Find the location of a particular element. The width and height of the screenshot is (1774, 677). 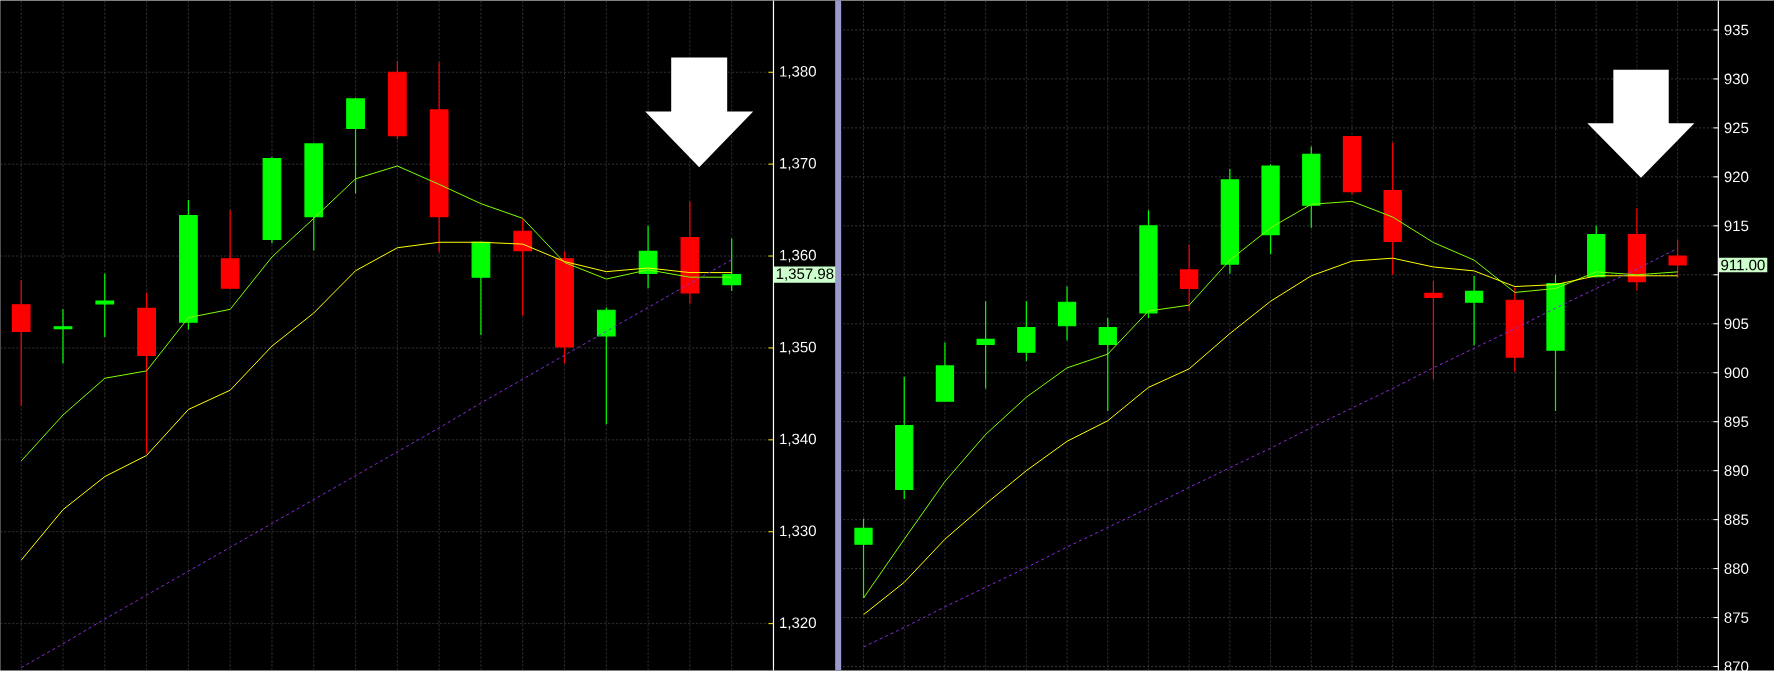

y-tick-label: 1,330 is located at coordinates (798, 531).